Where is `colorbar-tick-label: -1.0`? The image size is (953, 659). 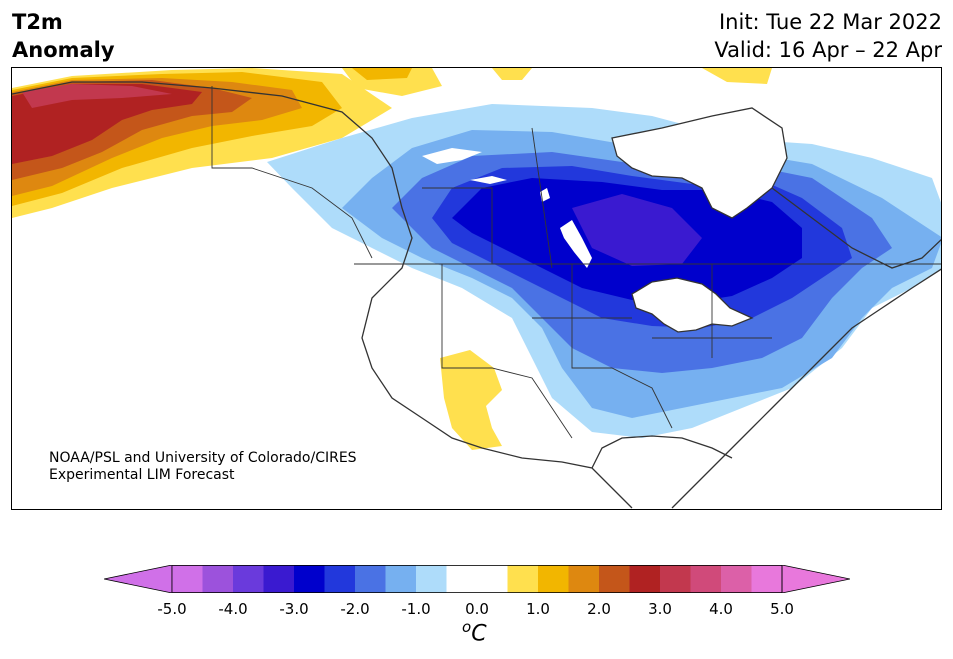
colorbar-tick-label: -1.0 is located at coordinates (416, 609).